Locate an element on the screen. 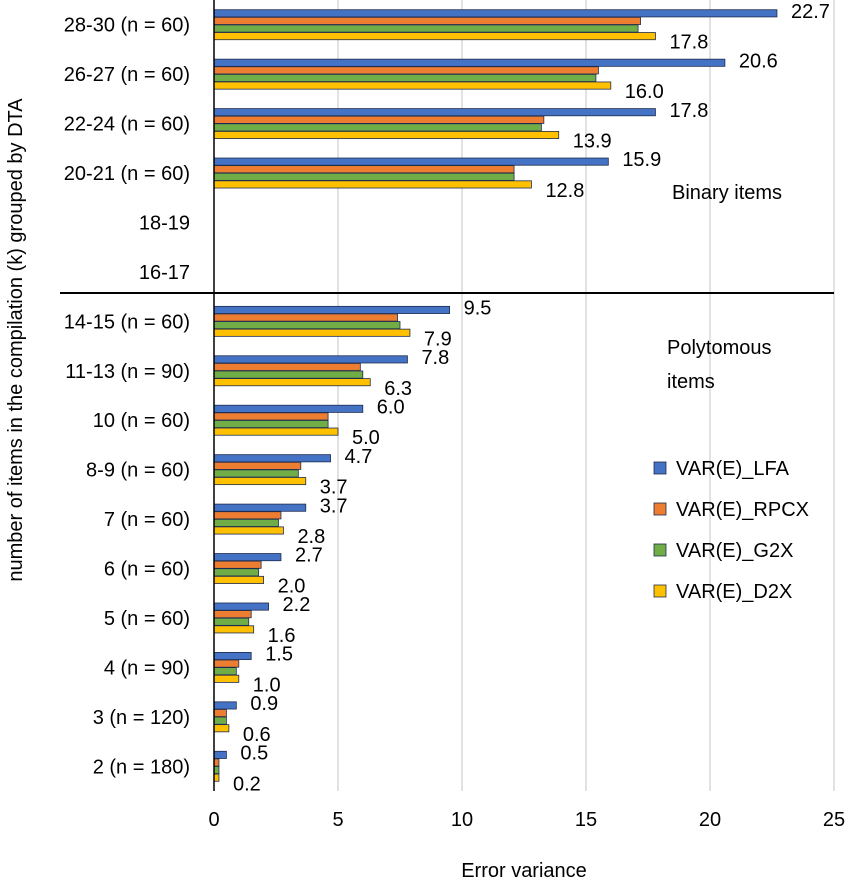 This screenshot has width=854, height=887. x-tick-label: 0 is located at coordinates (213, 820).